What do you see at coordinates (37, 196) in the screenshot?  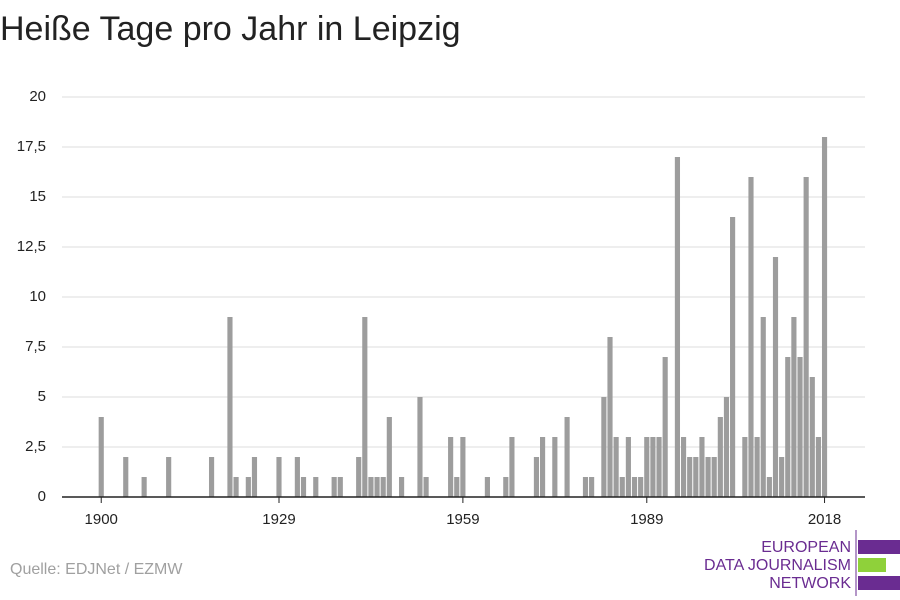 I see `y-tick-label: 15` at bounding box center [37, 196].